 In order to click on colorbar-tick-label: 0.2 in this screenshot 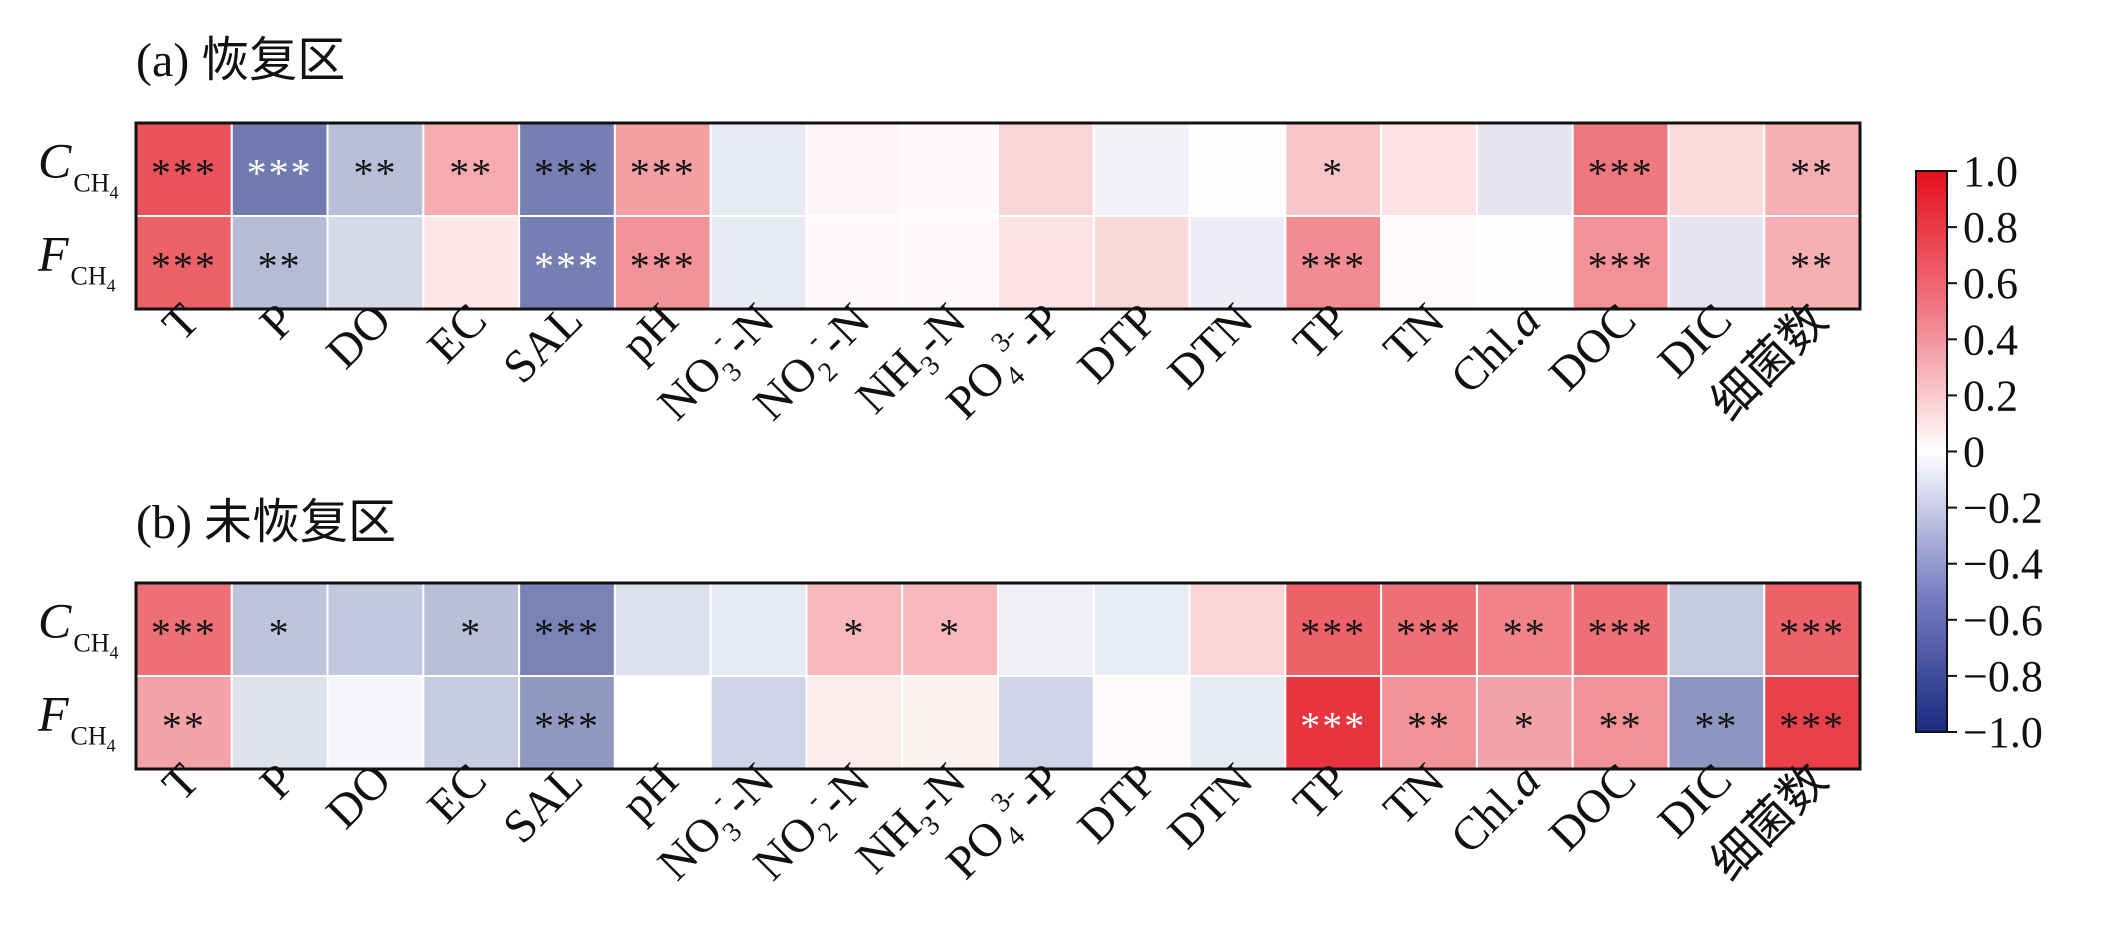, I will do `click(1990, 395)`.